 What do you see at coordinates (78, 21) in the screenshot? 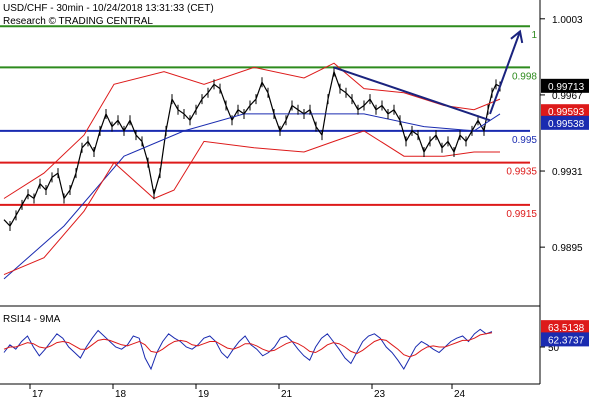
I see `chart-subtitle: Research © TRADING CENTRAL` at bounding box center [78, 21].